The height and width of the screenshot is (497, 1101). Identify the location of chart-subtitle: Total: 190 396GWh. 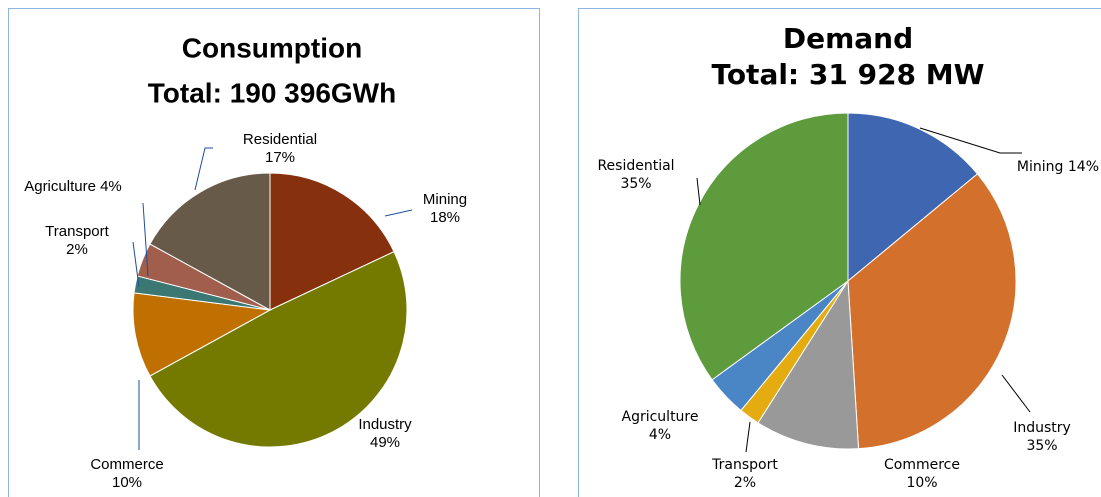
(272, 92).